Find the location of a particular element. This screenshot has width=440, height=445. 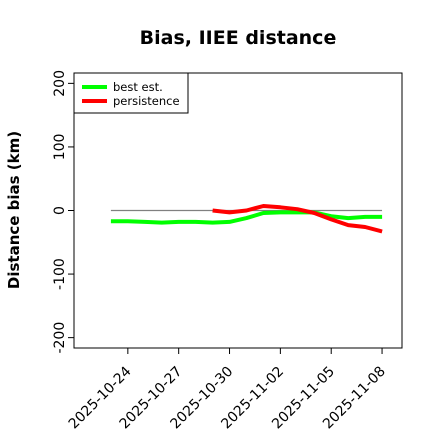

legend: best est.persistence is located at coordinates (131, 93).